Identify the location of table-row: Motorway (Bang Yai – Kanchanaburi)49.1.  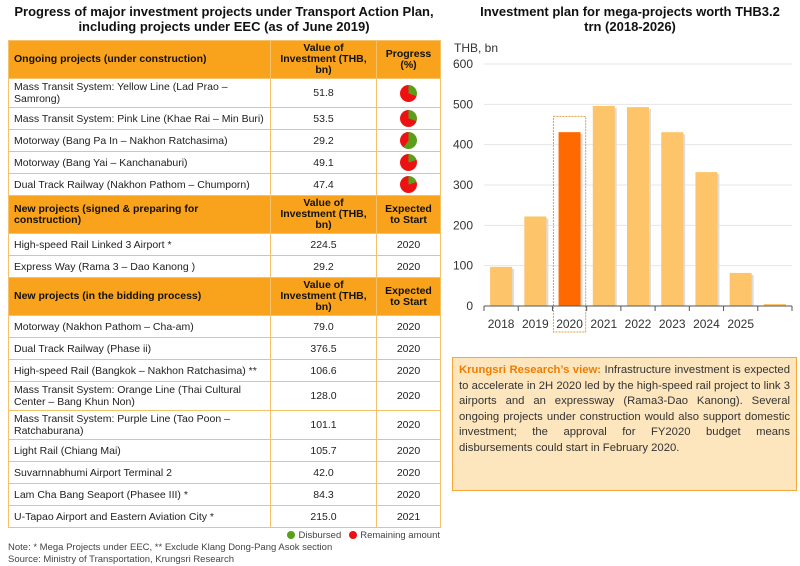
(225, 163).